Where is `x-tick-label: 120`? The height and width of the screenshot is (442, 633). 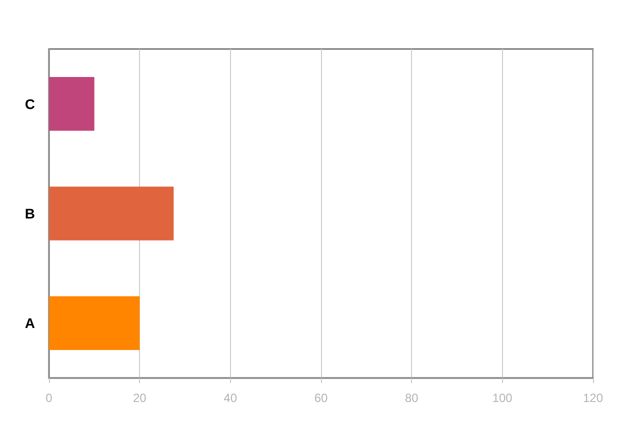
x-tick-label: 120 is located at coordinates (593, 398).